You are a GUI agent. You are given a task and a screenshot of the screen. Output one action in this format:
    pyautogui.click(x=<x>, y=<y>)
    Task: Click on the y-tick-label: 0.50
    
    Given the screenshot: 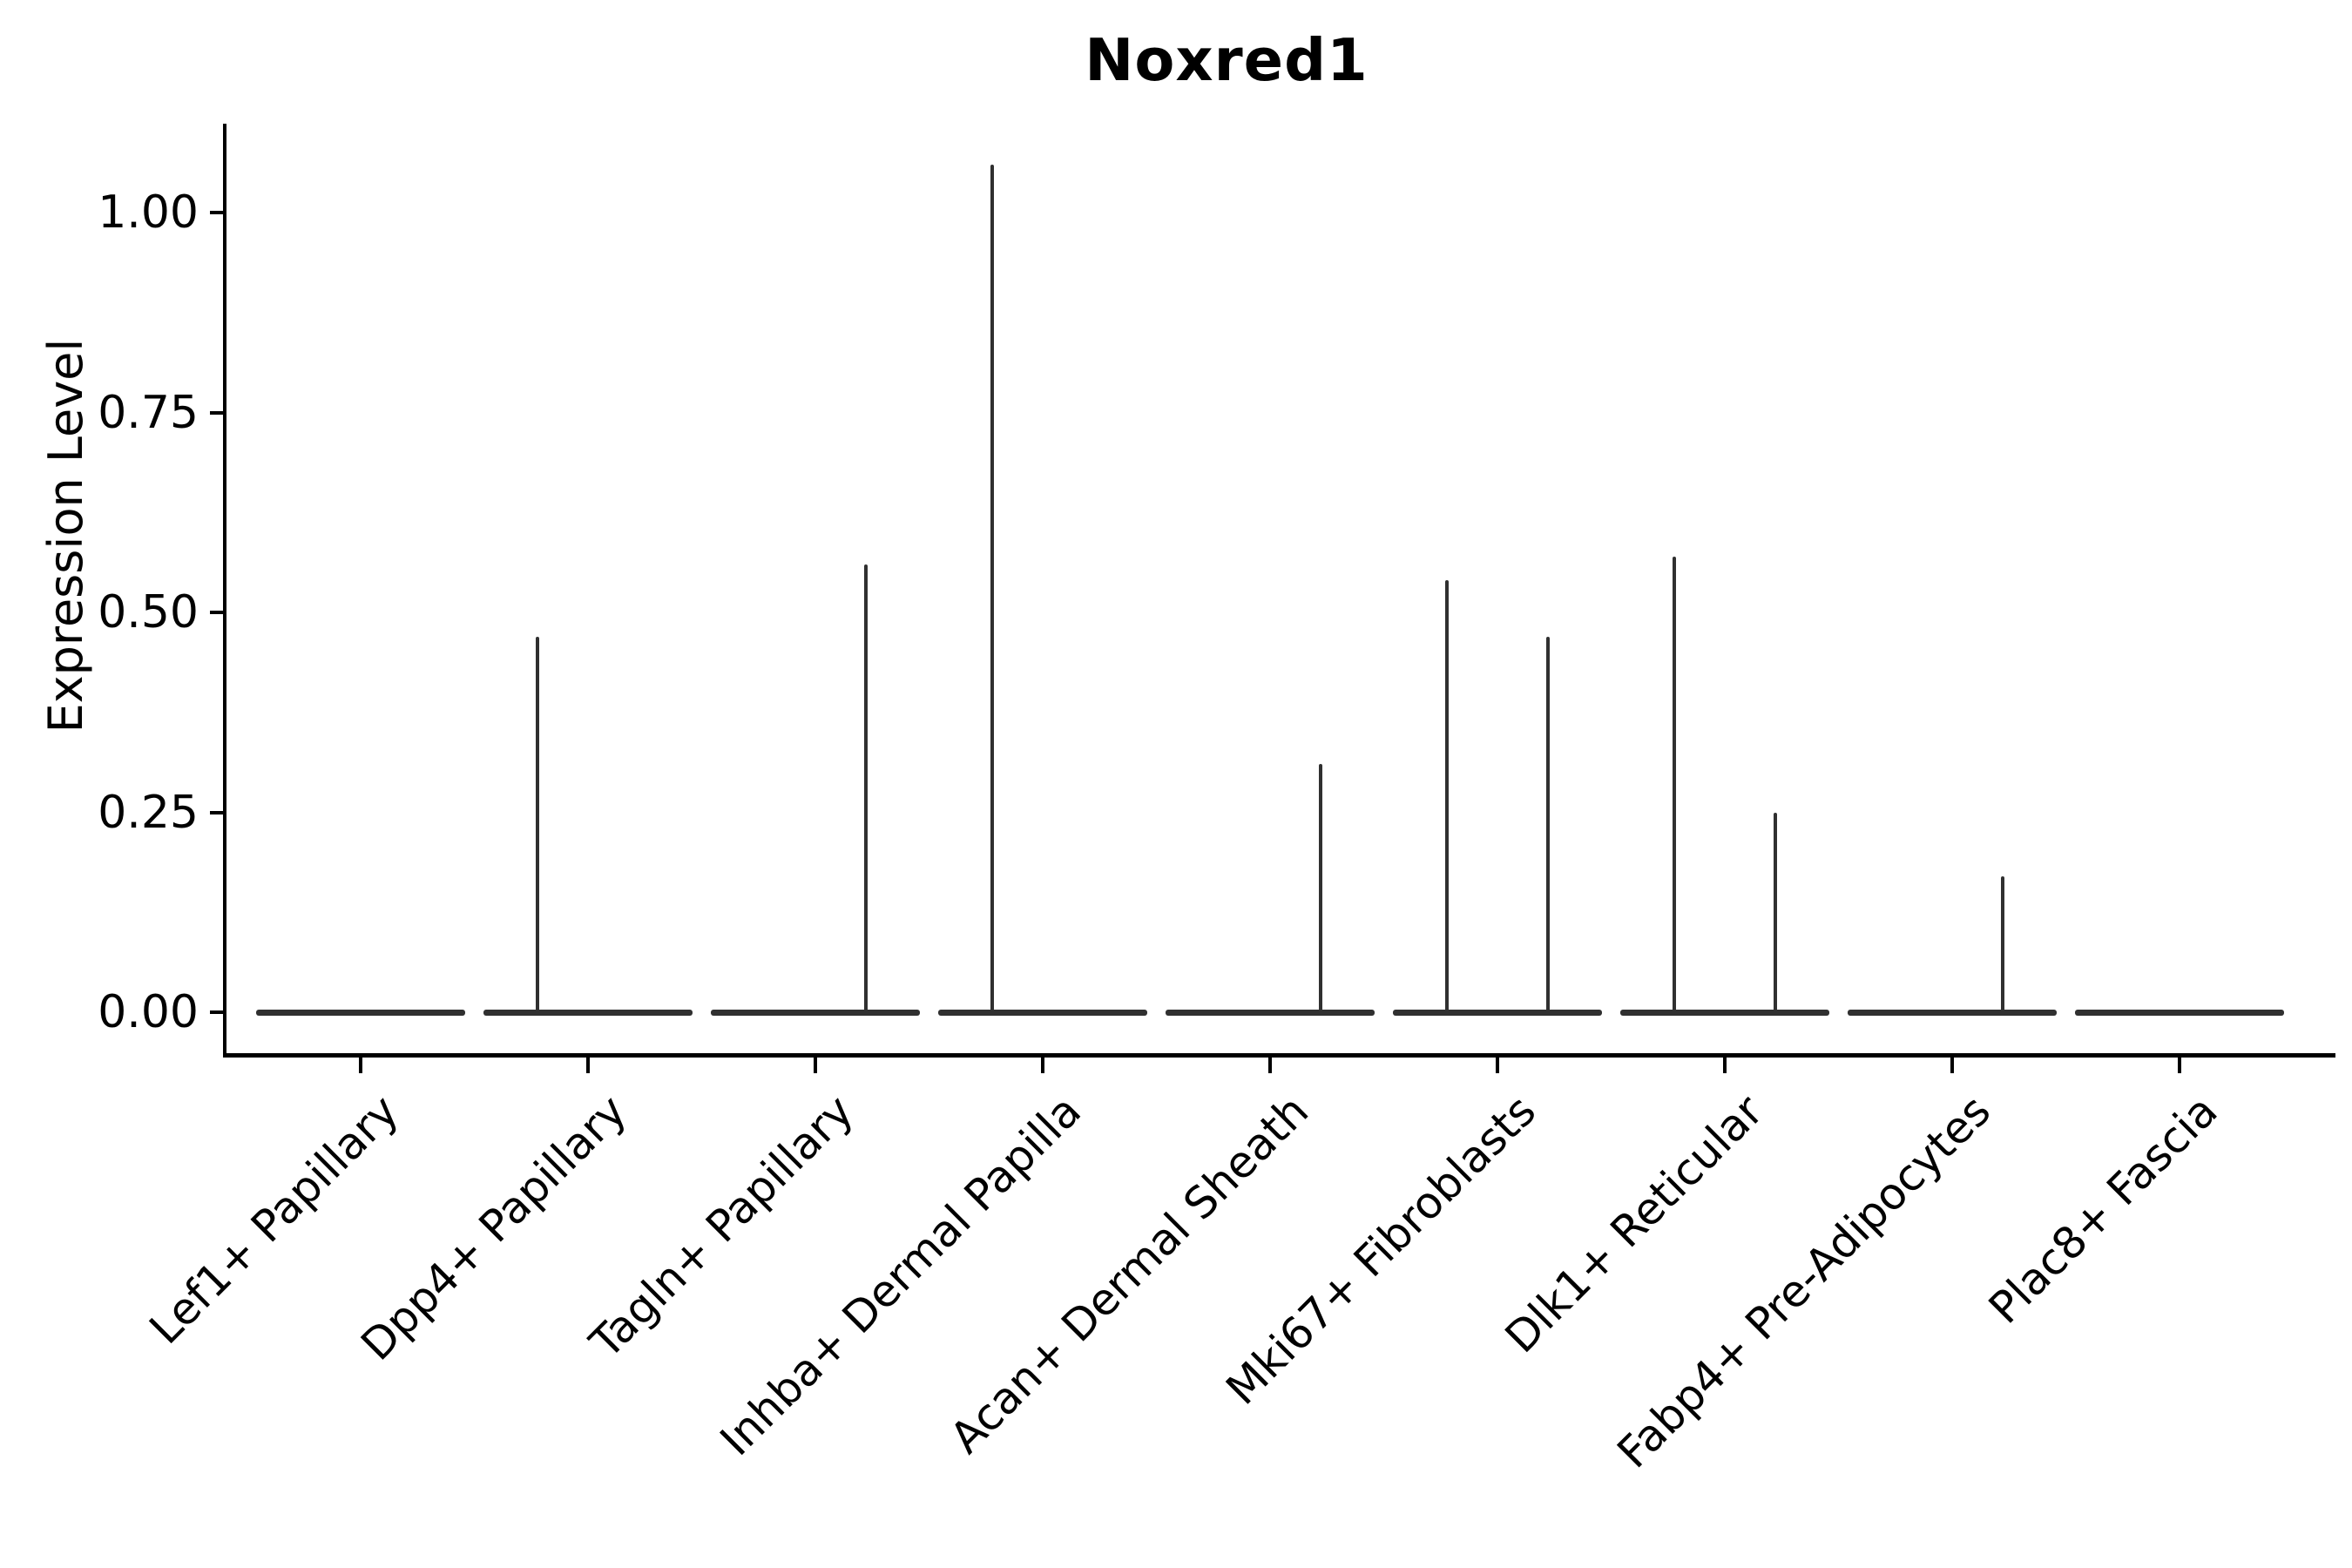 What is the action you would take?
    pyautogui.click(x=148, y=613)
    